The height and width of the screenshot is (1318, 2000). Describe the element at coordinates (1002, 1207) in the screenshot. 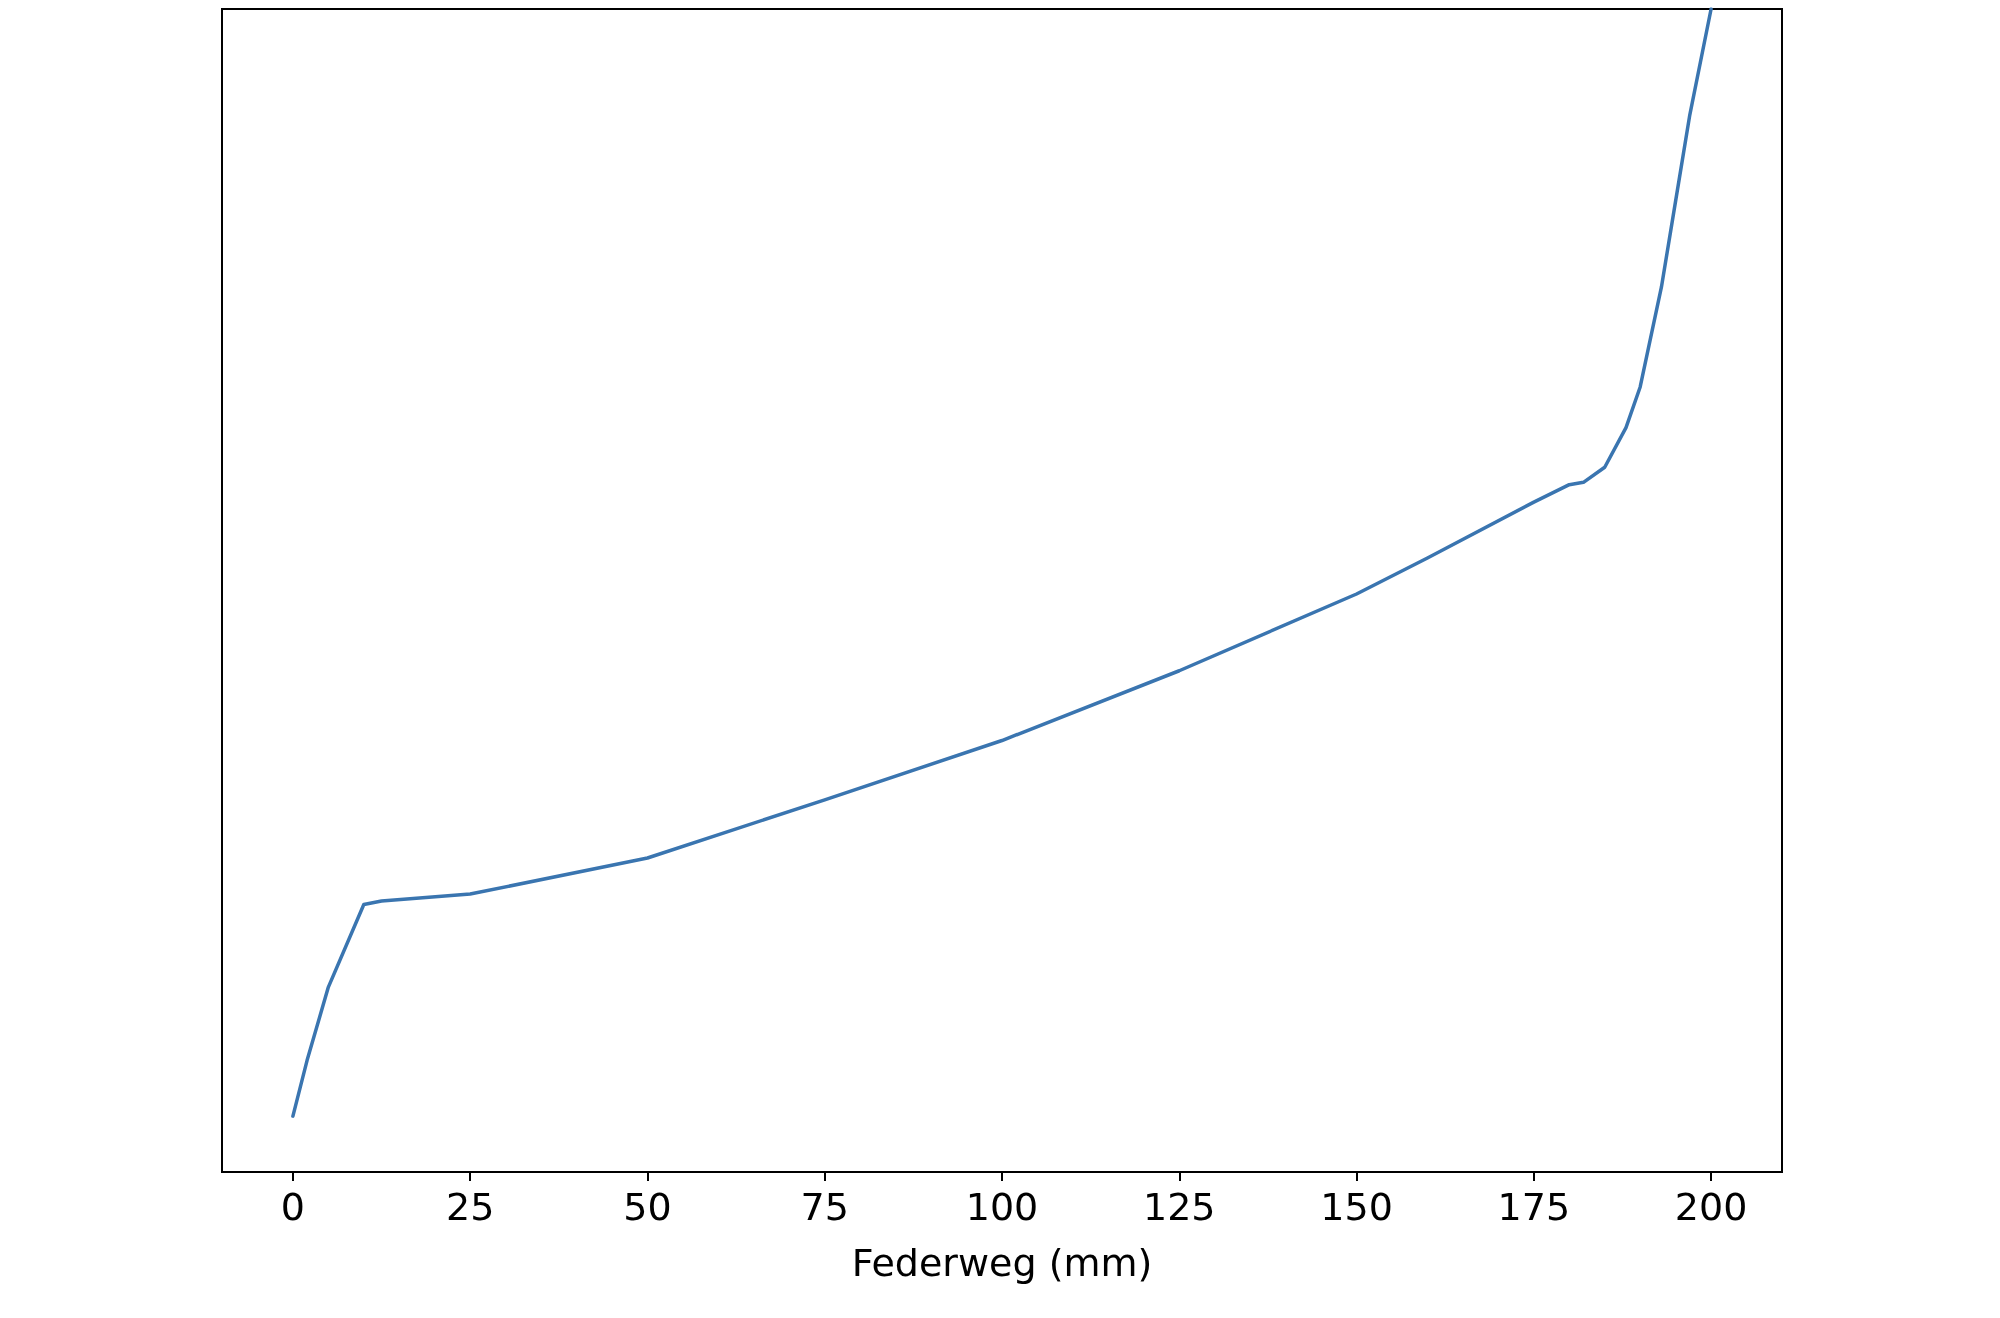

I see `x-tick-label: 100` at that location.